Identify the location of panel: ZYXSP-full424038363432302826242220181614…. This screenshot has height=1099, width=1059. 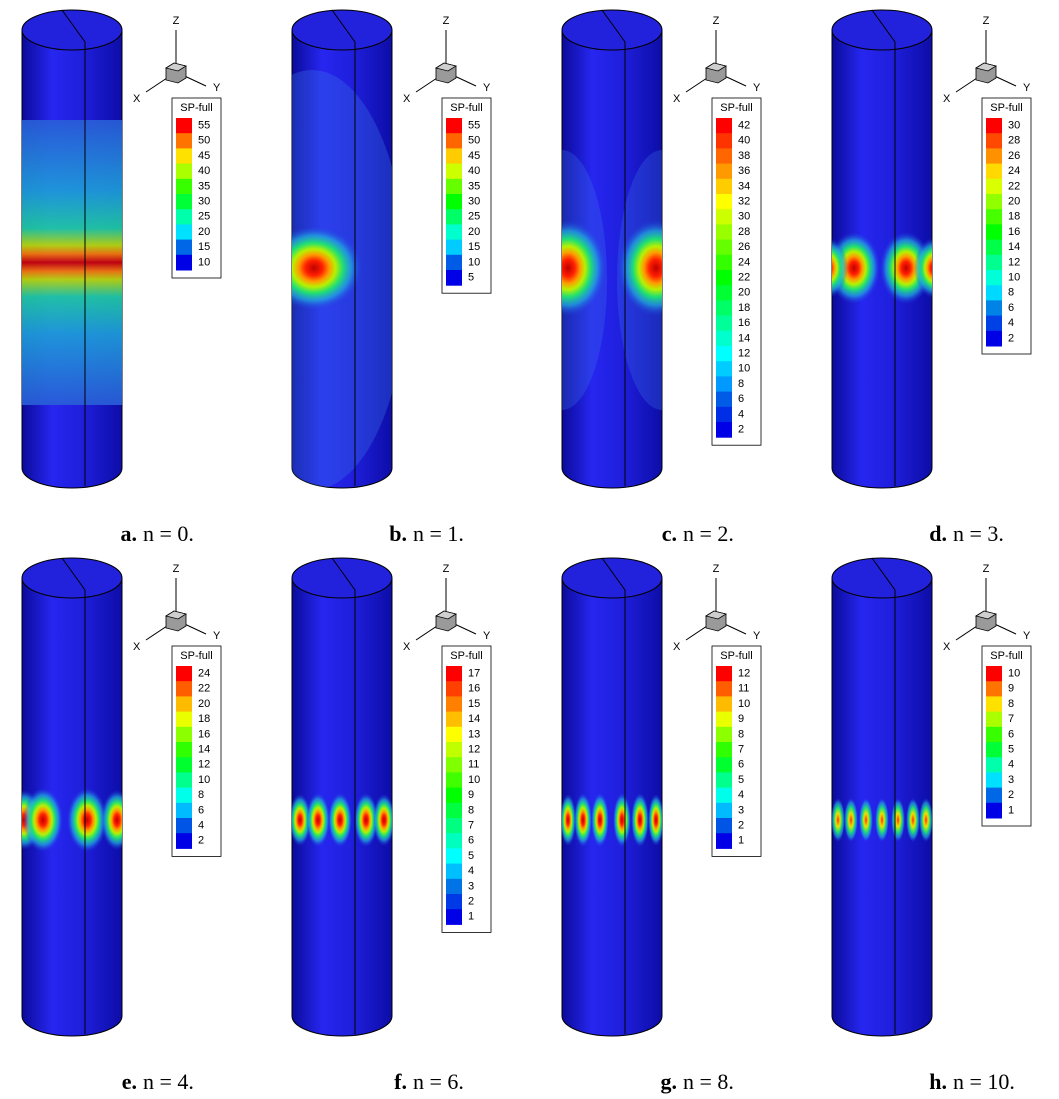
(661, 277).